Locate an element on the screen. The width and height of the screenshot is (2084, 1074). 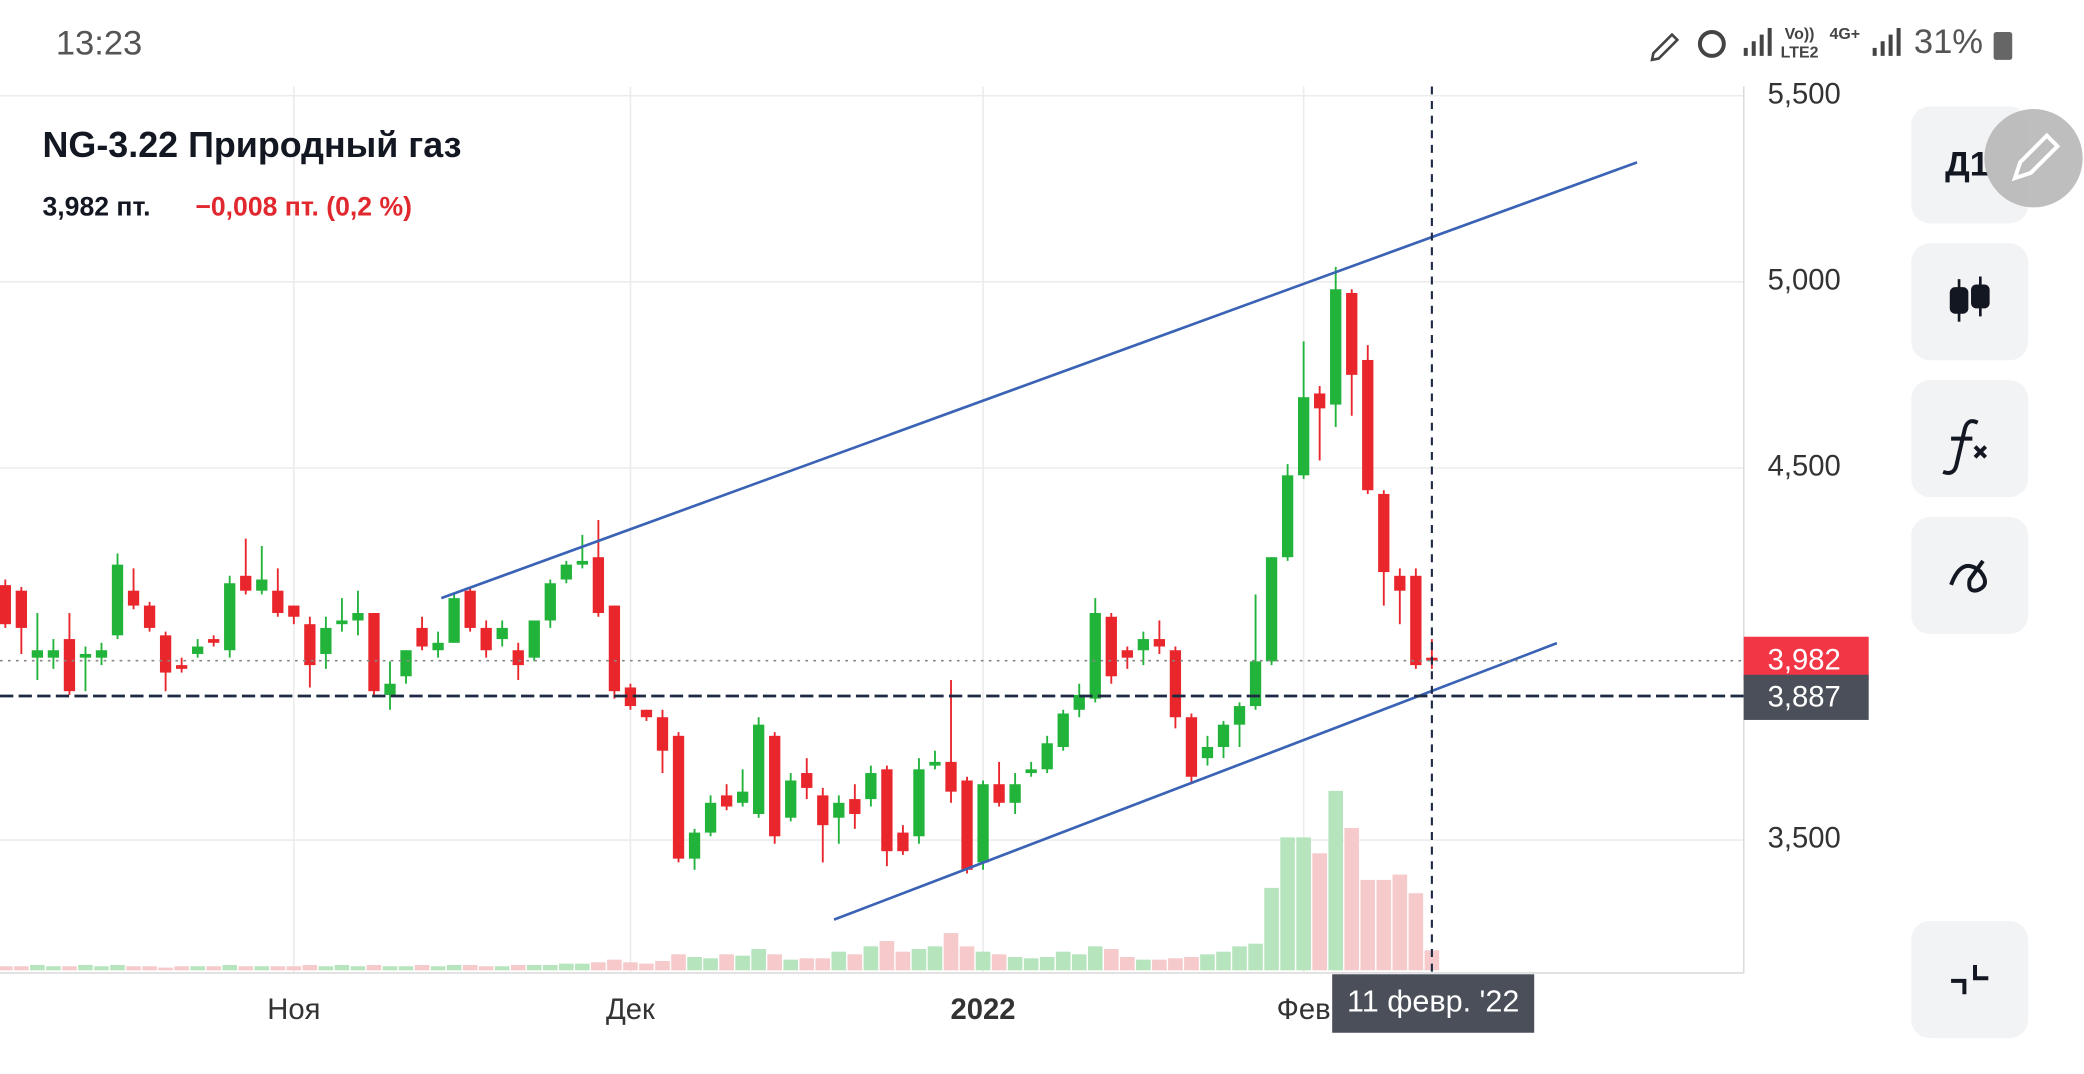
fullscreen-button is located at coordinates (1970, 980).